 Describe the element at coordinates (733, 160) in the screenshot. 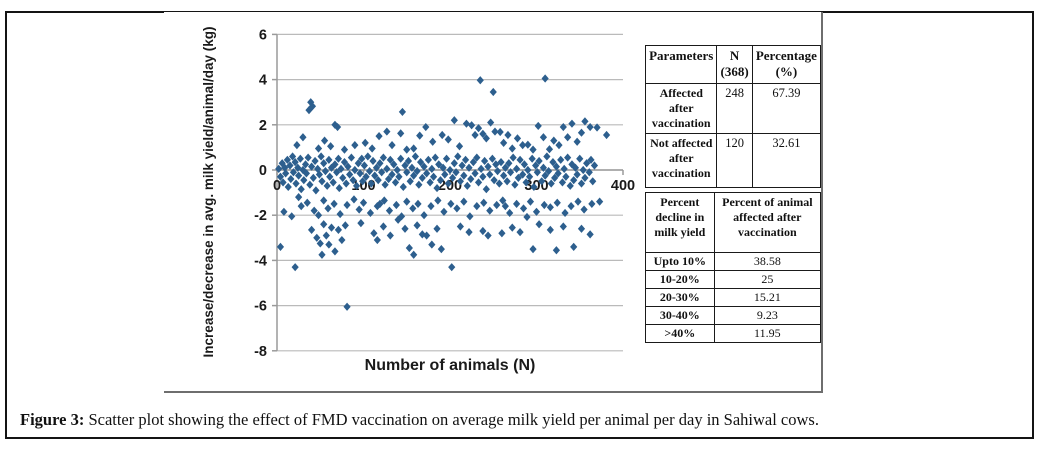

I see `table-row: Not affected after vaccination 120 32.61` at that location.